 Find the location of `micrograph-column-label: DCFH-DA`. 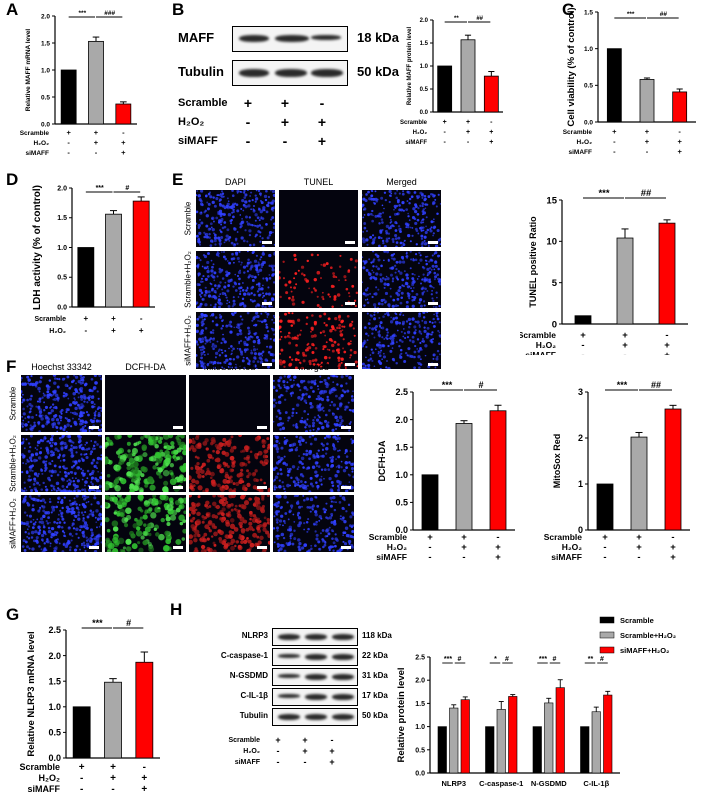

micrograph-column-label: DCFH-DA is located at coordinates (145, 367).